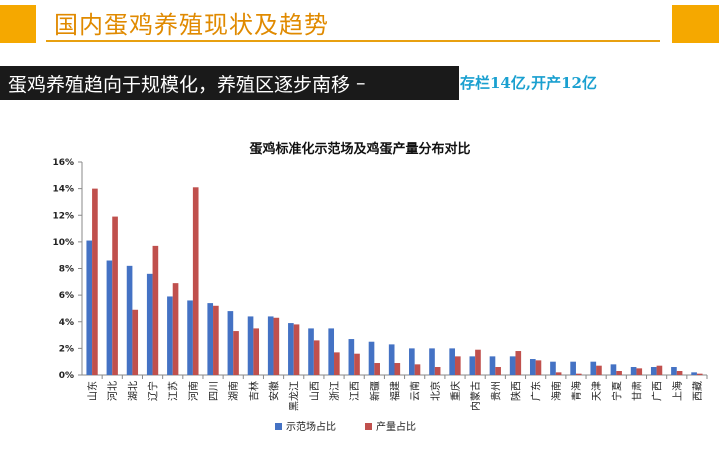 This screenshot has width=719, height=453. Describe the element at coordinates (658, 391) in the screenshot. I see `x-tick-label: 广西` at that location.